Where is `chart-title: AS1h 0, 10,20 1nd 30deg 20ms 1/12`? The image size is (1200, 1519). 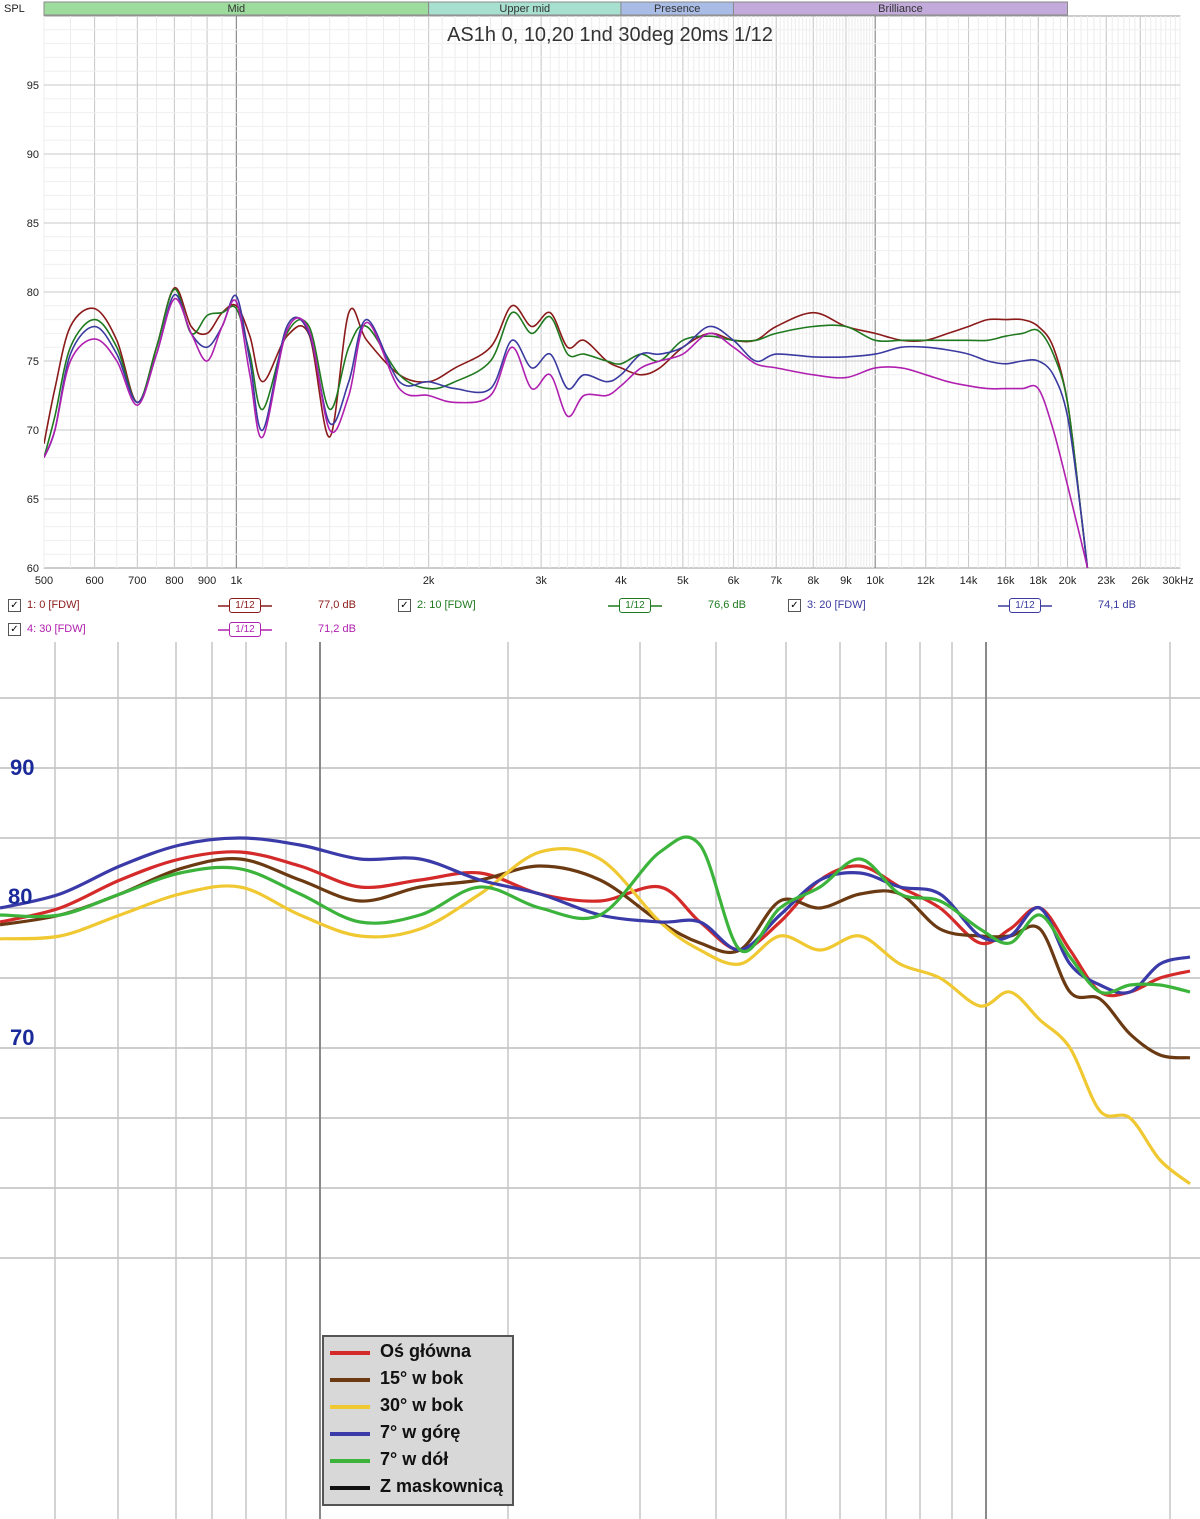
chart-title: AS1h 0, 10,20 1nd 30deg 20ms 1/12 is located at coordinates (610, 35).